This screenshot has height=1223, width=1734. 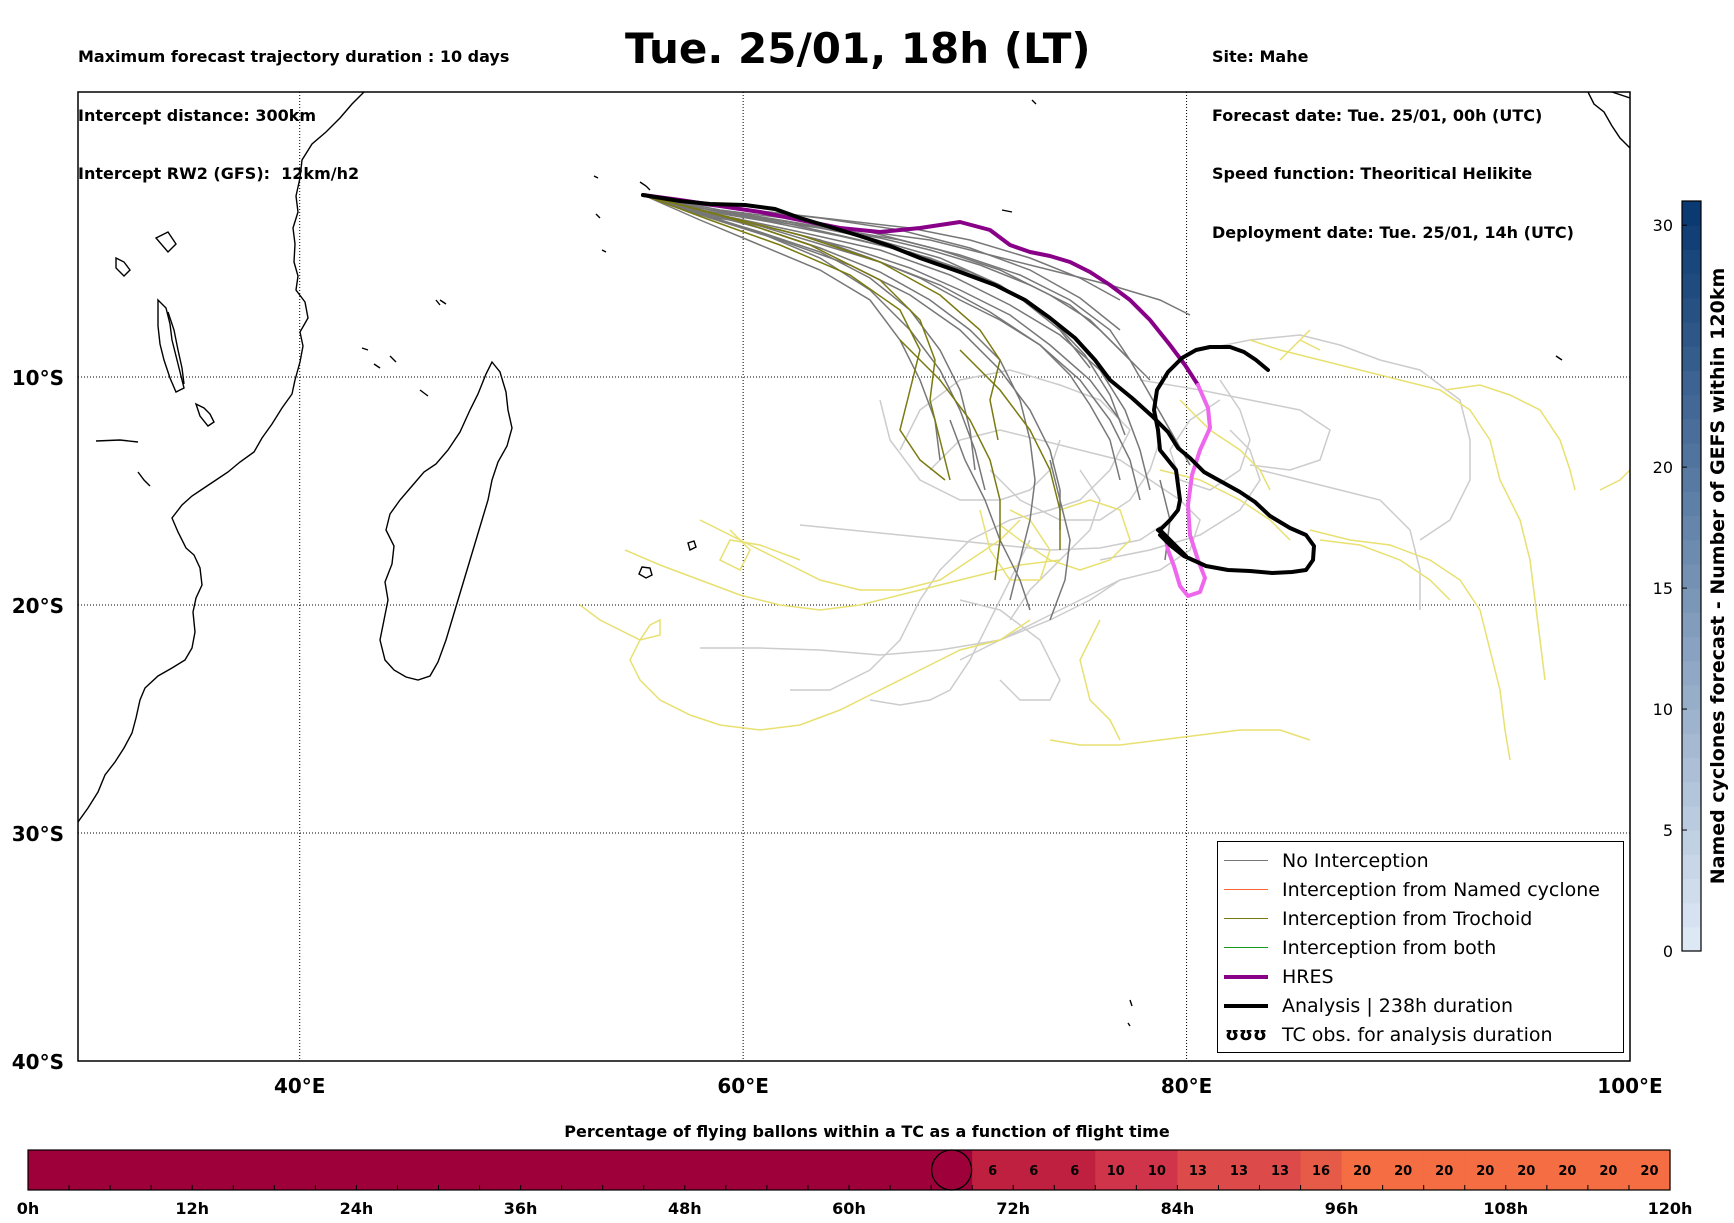 What do you see at coordinates (851, 387) in the screenshot?
I see `trochoid-interception-trajectories` at bounding box center [851, 387].